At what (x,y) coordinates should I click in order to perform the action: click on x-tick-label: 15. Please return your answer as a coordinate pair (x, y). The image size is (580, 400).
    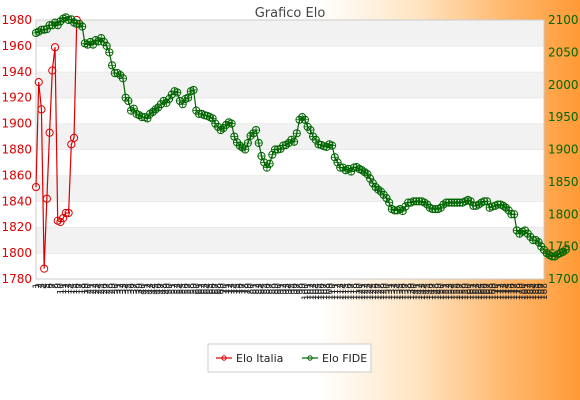
    Looking at the image, I should click on (75, 288).